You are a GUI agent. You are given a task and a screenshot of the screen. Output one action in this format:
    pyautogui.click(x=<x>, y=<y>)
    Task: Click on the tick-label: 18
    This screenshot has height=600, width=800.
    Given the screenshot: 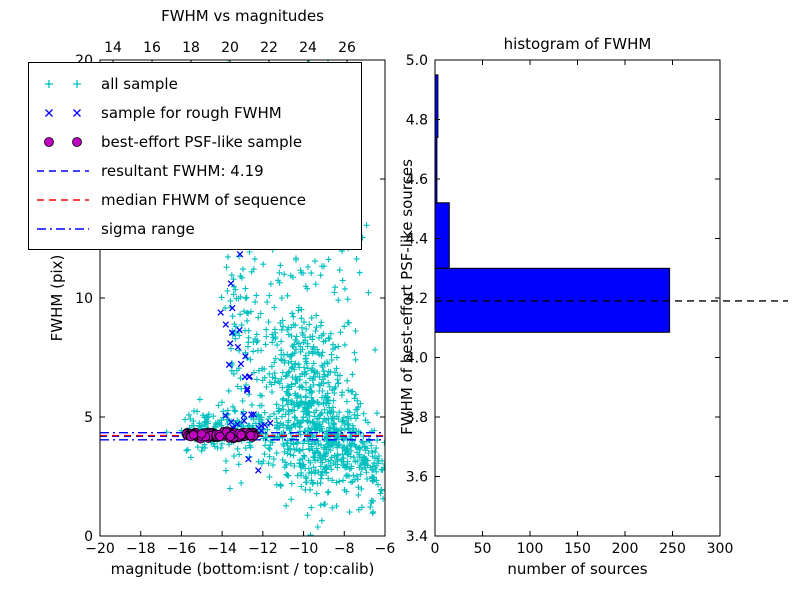 What is the action you would take?
    pyautogui.click(x=191, y=48)
    